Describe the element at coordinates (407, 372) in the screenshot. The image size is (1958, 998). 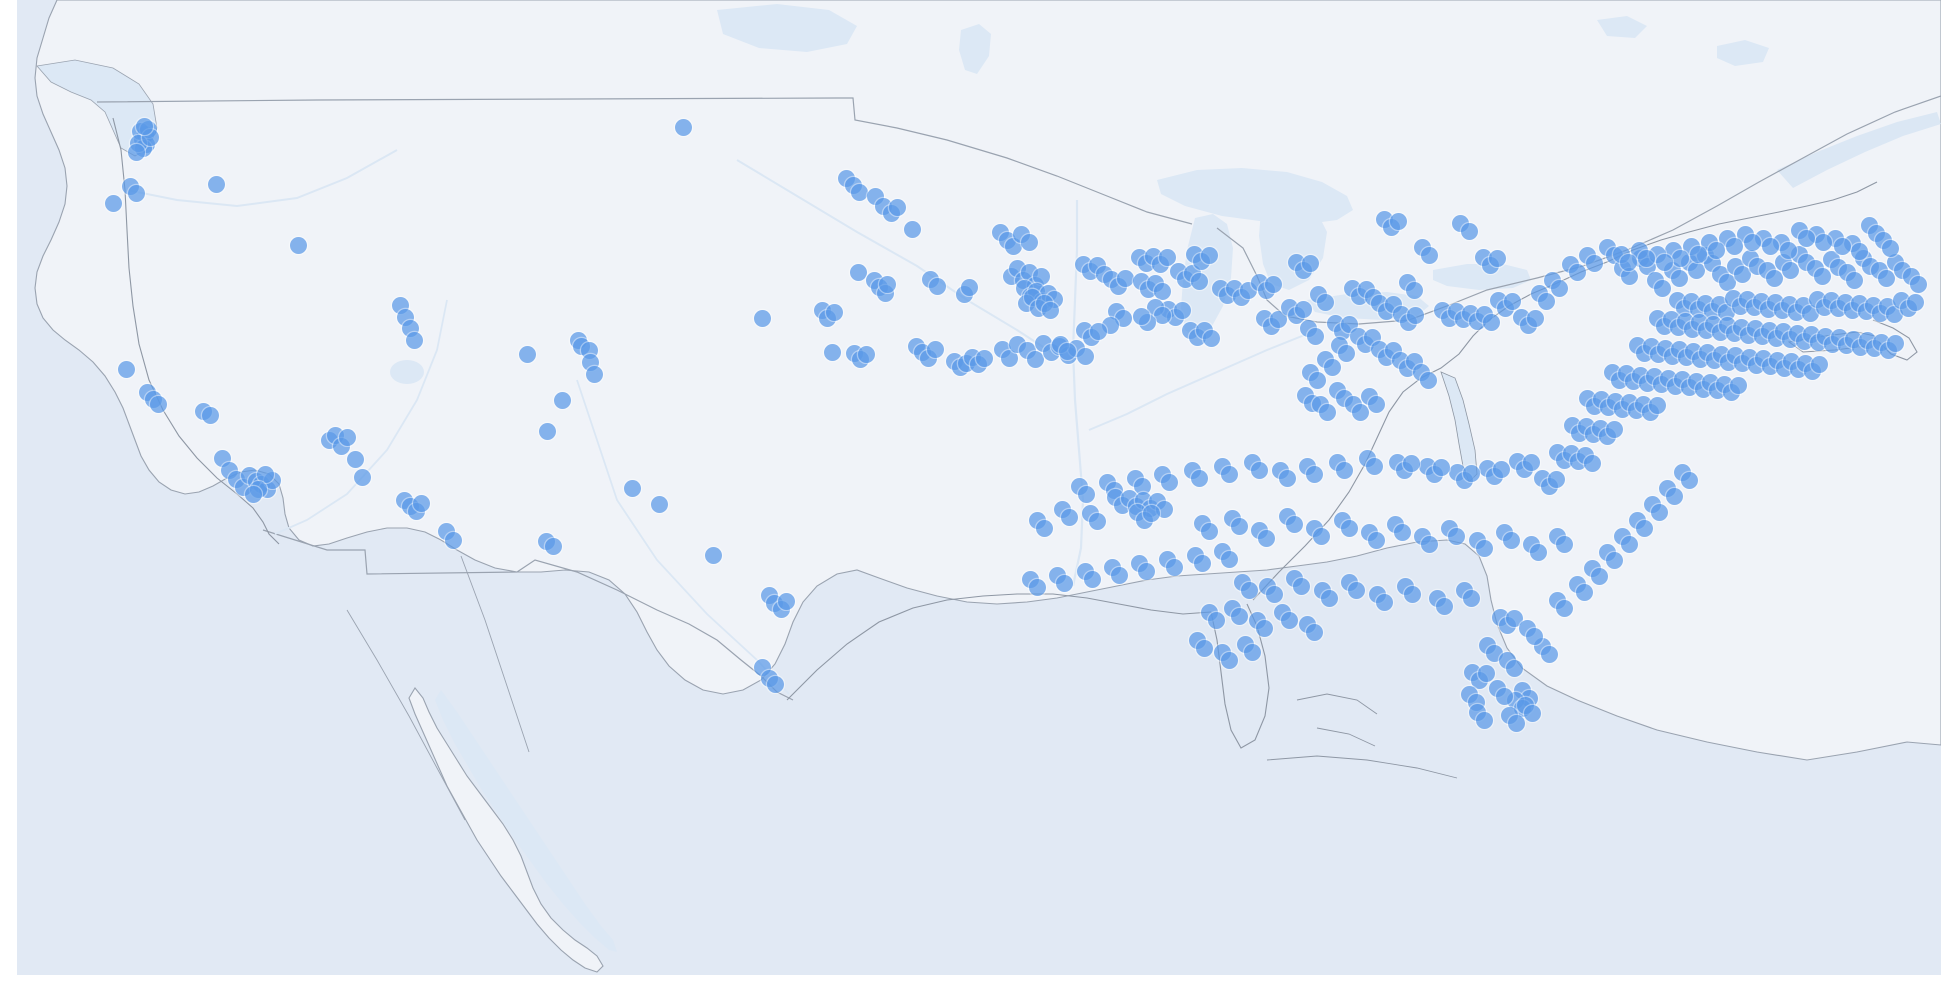
I see `water-great-salt-lake` at that location.